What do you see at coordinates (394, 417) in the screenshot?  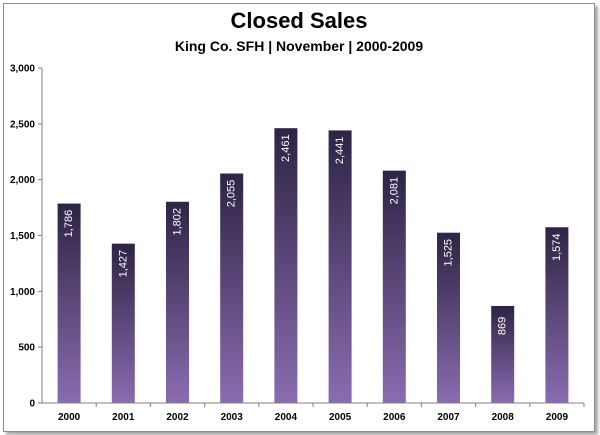 I see `x-tick-label: 2006` at bounding box center [394, 417].